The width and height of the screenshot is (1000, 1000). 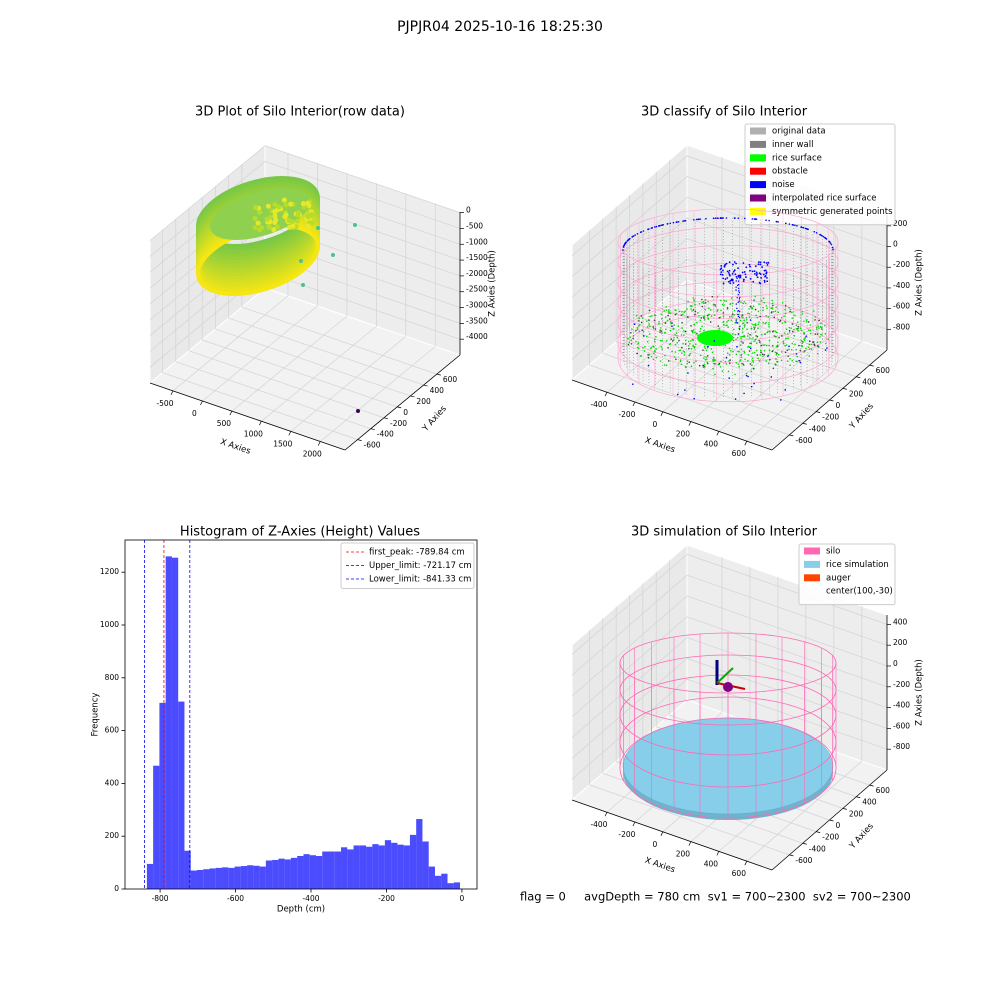 I want to click on legend-label: rice simulation, so click(x=857, y=565).